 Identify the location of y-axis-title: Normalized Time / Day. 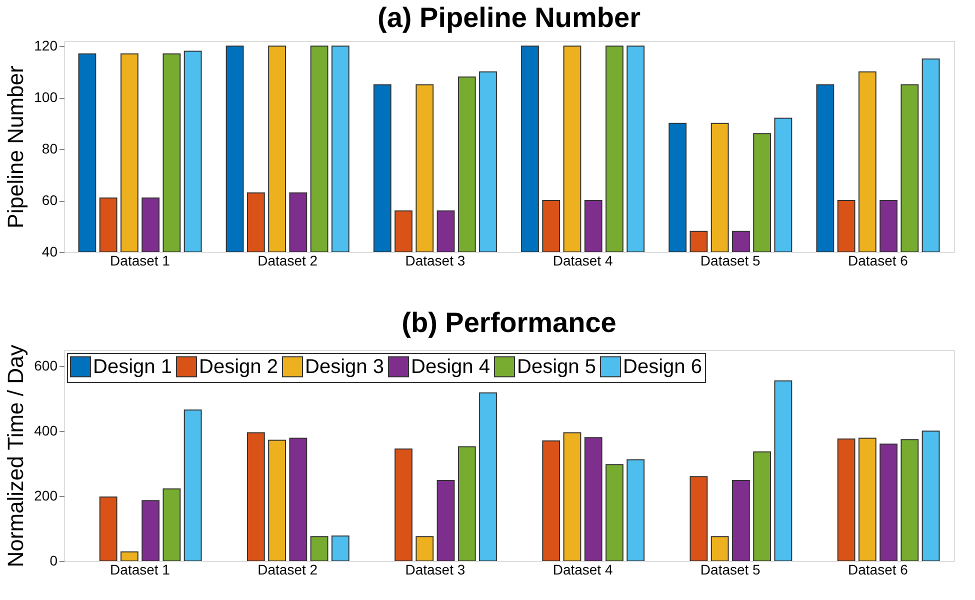
(15, 456).